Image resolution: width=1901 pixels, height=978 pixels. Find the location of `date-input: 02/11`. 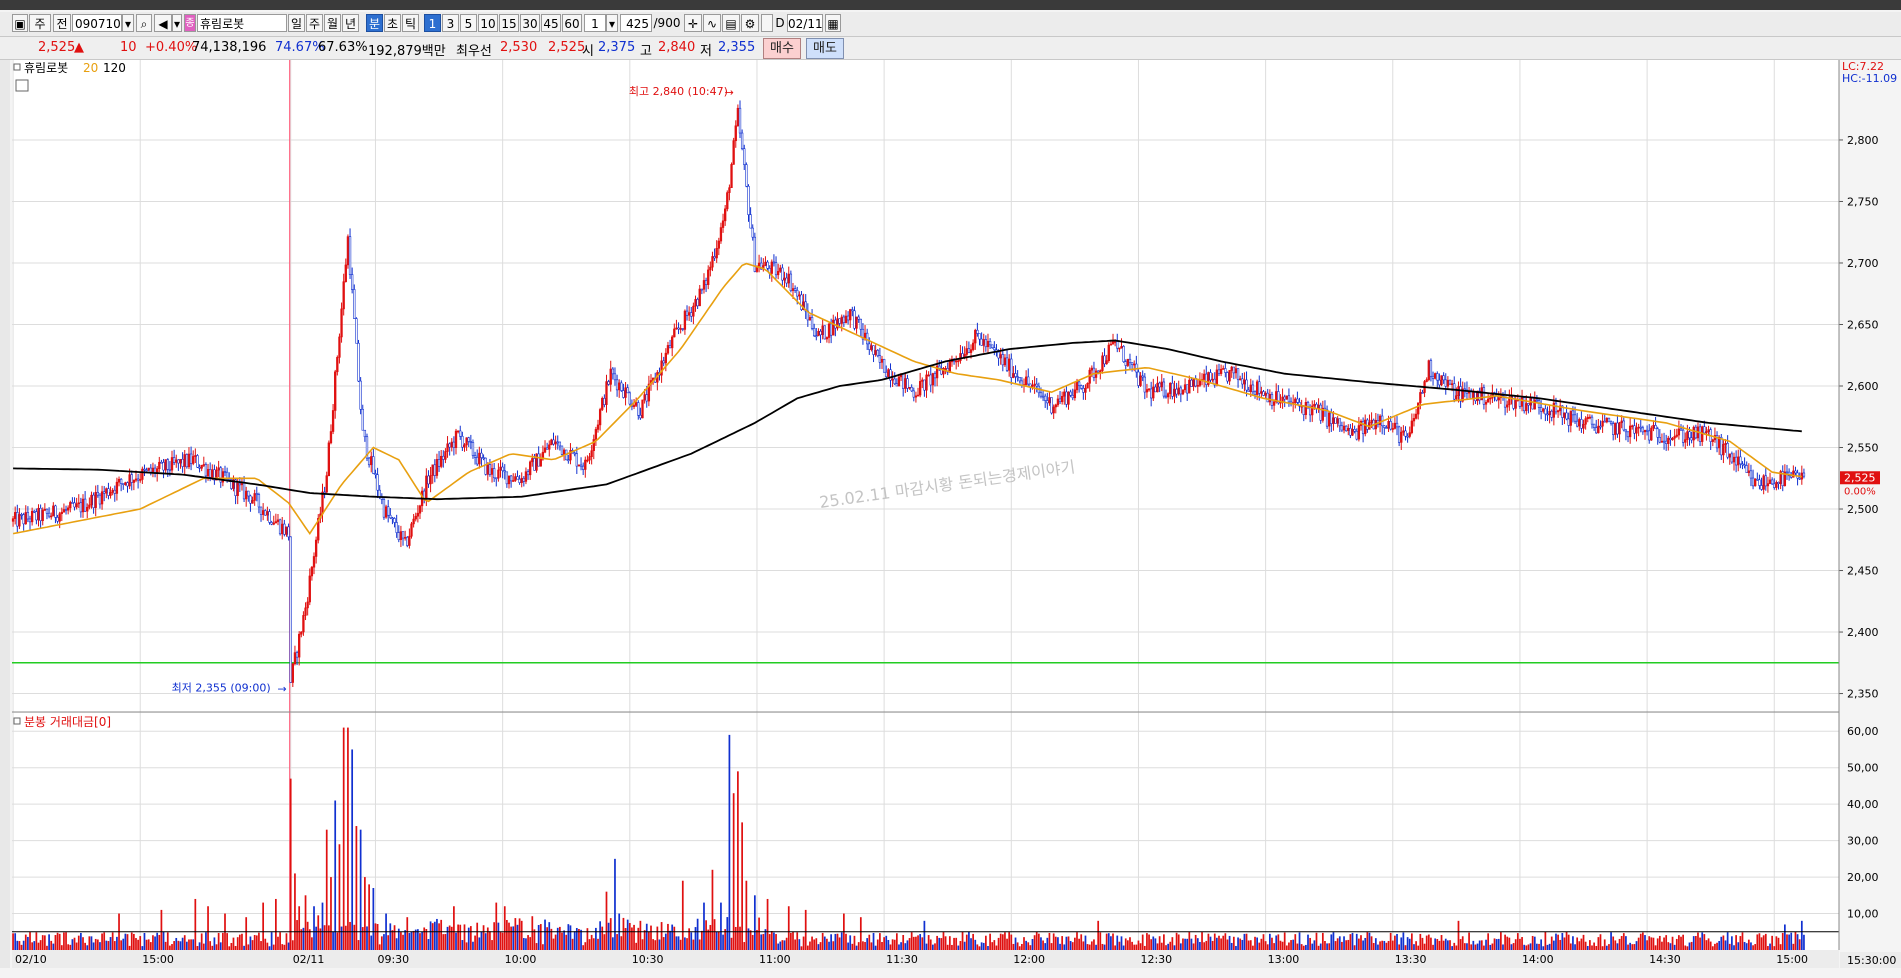

date-input: 02/11 is located at coordinates (805, 23).